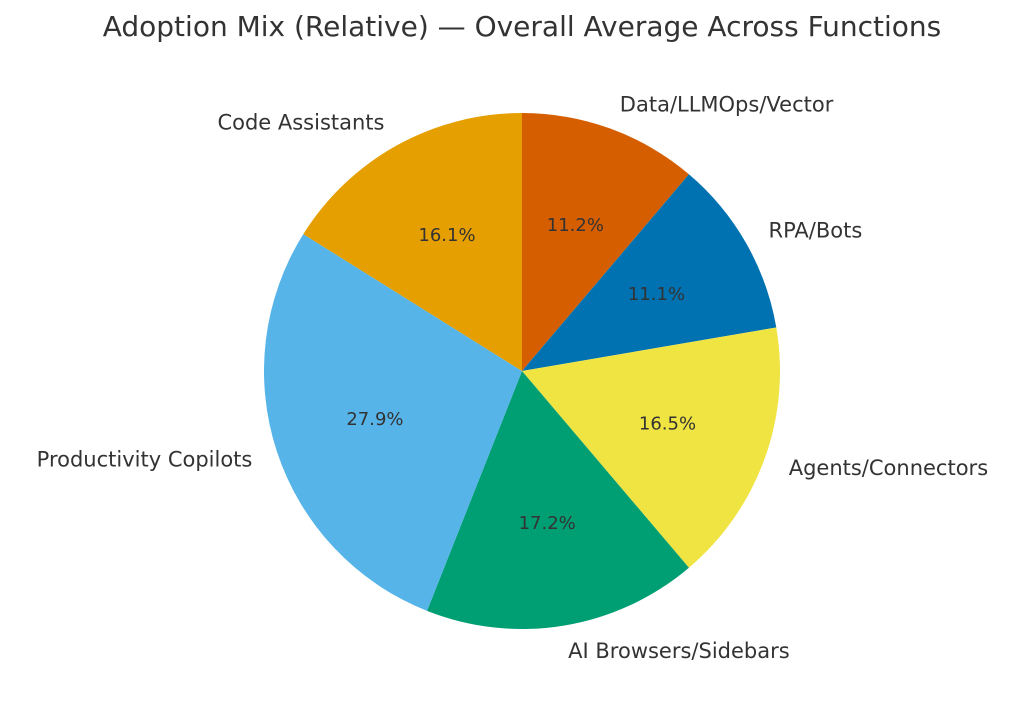  Describe the element at coordinates (547, 523) in the screenshot. I see `pct-label-ai-browsers-sidebars: 17.2%` at that location.